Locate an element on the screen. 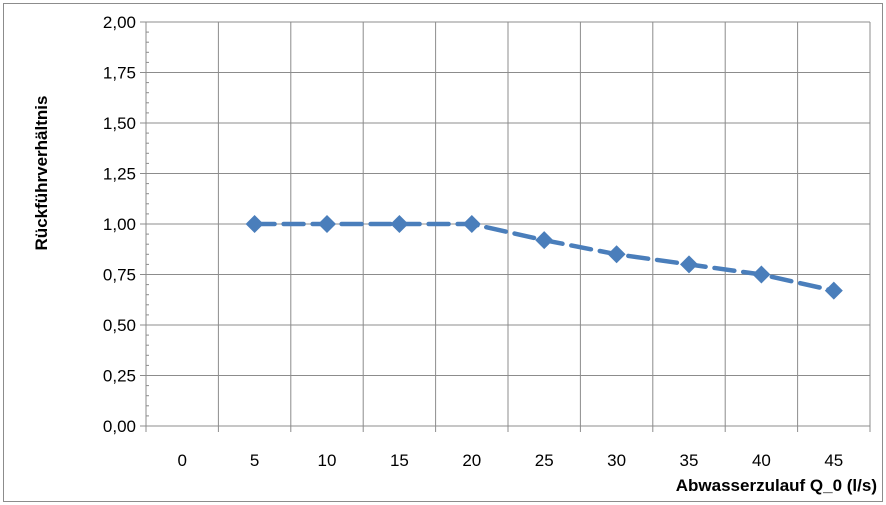  y-tick-label: 1,50 is located at coordinates (119, 123).